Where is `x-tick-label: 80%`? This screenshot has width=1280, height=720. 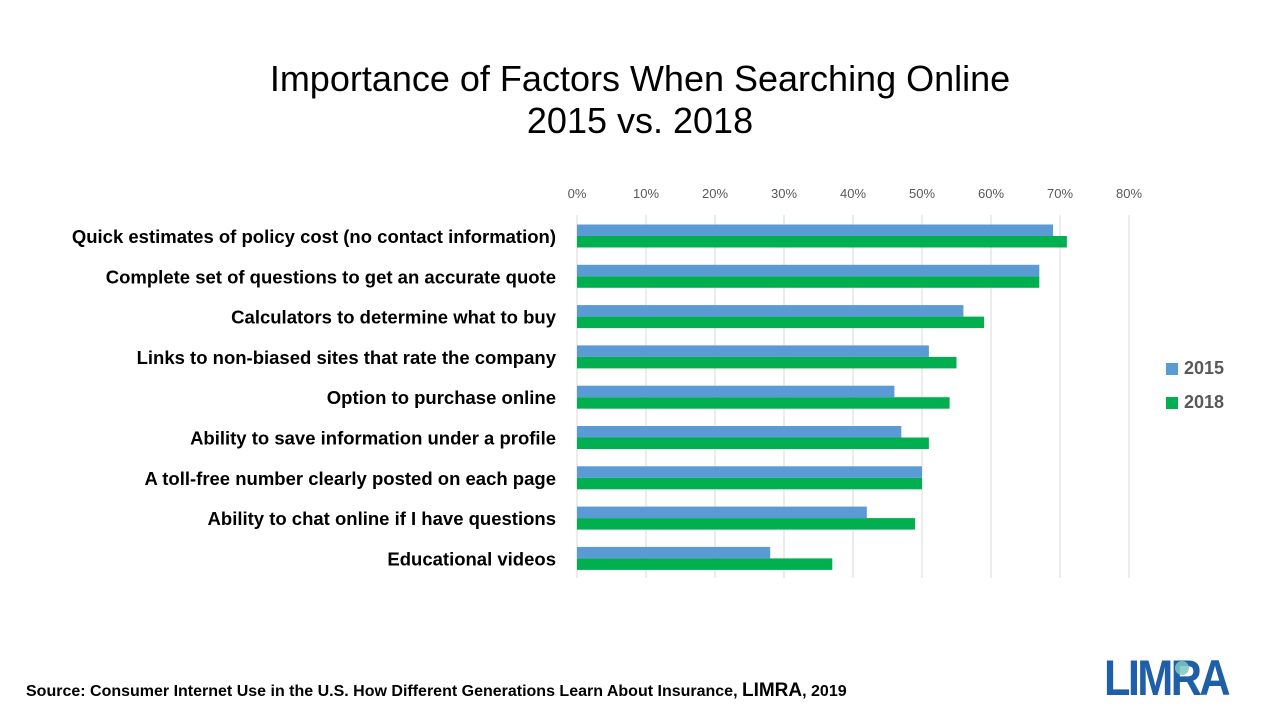 x-tick-label: 80% is located at coordinates (1129, 193).